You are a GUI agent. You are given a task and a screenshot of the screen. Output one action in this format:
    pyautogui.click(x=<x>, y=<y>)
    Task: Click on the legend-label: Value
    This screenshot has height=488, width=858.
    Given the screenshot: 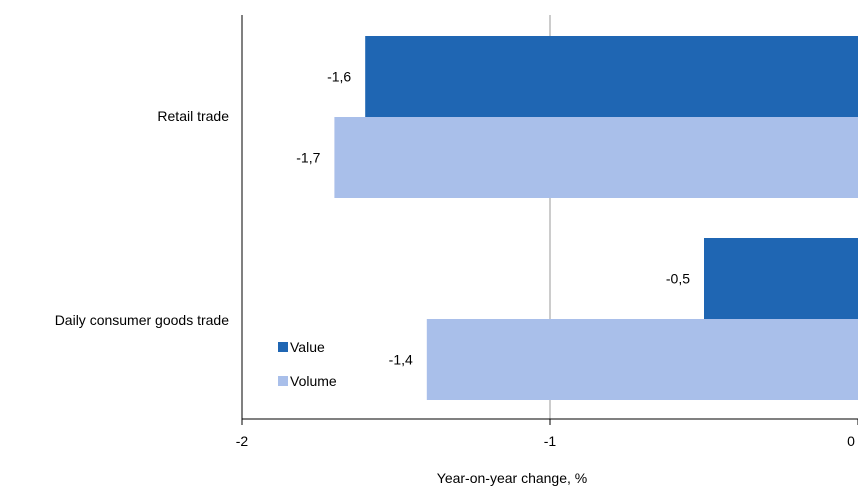 What is the action you would take?
    pyautogui.click(x=307, y=347)
    